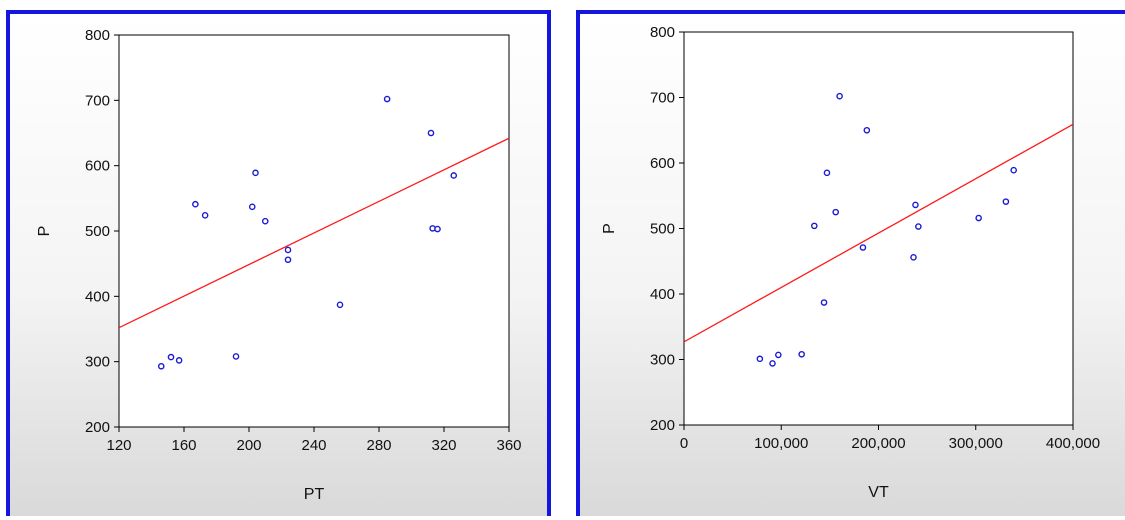 The width and height of the screenshot is (1125, 520). Describe the element at coordinates (313, 445) in the screenshot. I see `x-tick-label: 240` at that location.